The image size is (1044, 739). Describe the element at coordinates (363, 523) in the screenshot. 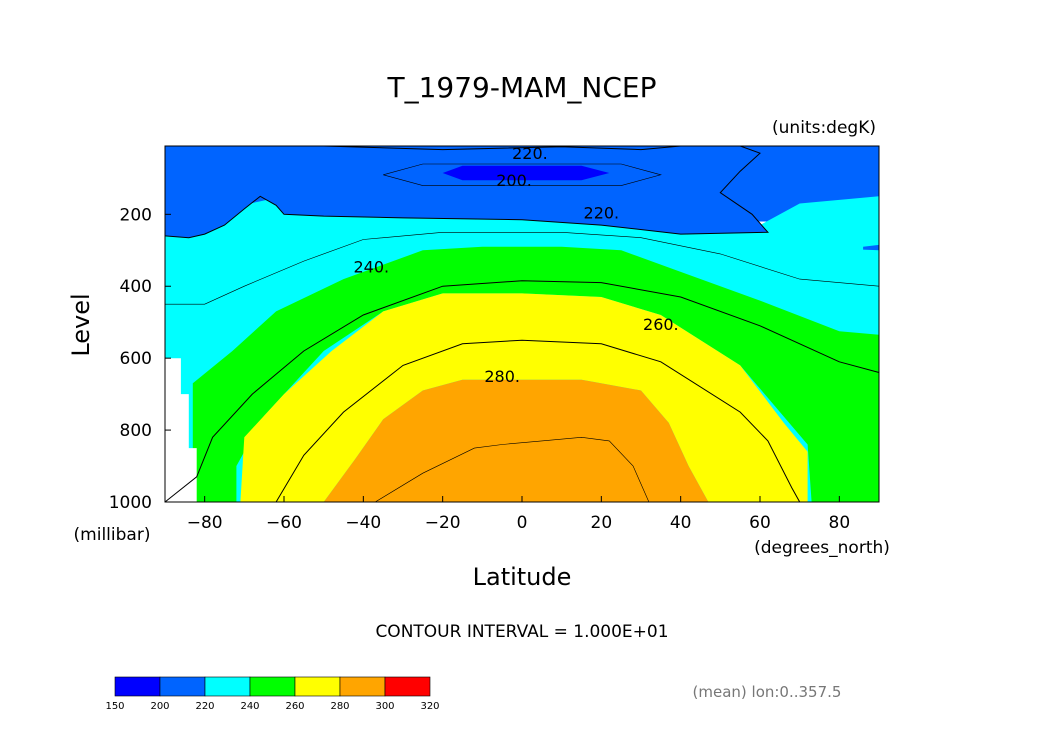

I see `x-tick-label: −40` at that location.